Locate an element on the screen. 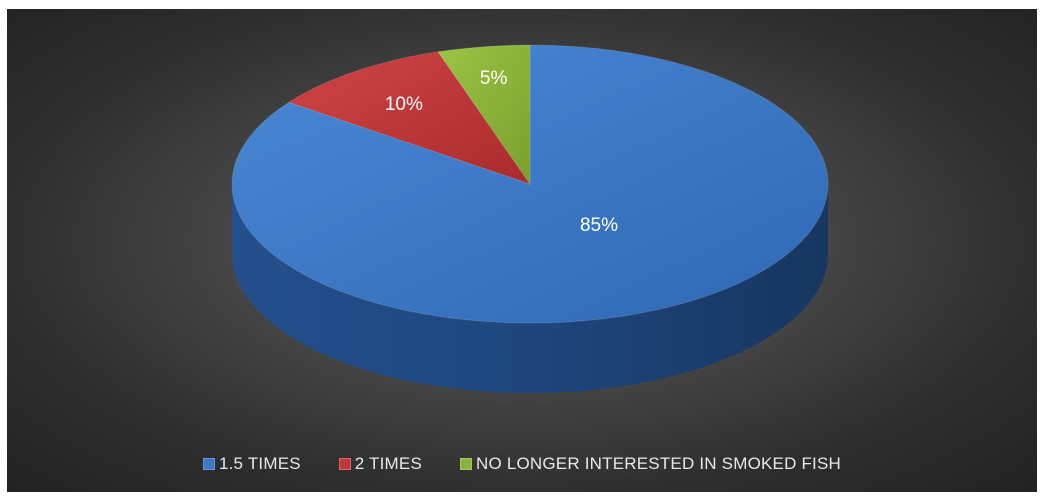  legend-item-no-longer-interested: NO LONGER INTERESTED IN SMOKED FISH is located at coordinates (650, 464).